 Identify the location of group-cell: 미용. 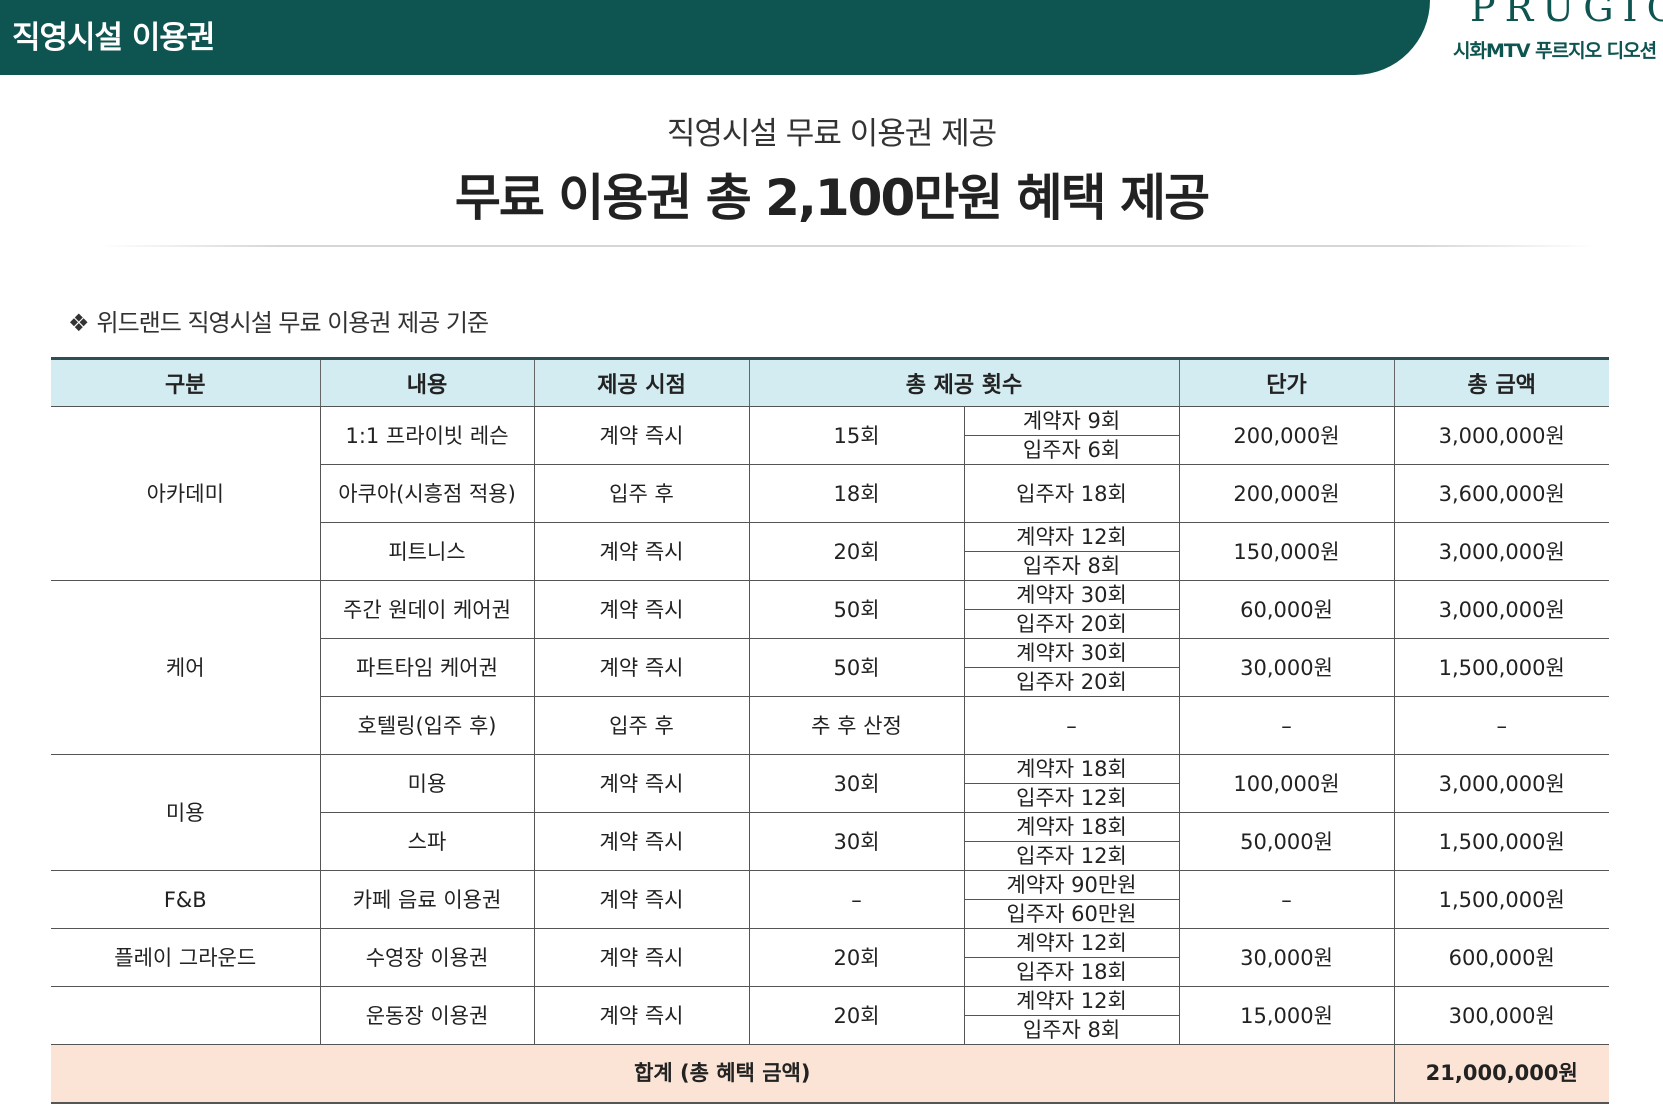
(186, 812).